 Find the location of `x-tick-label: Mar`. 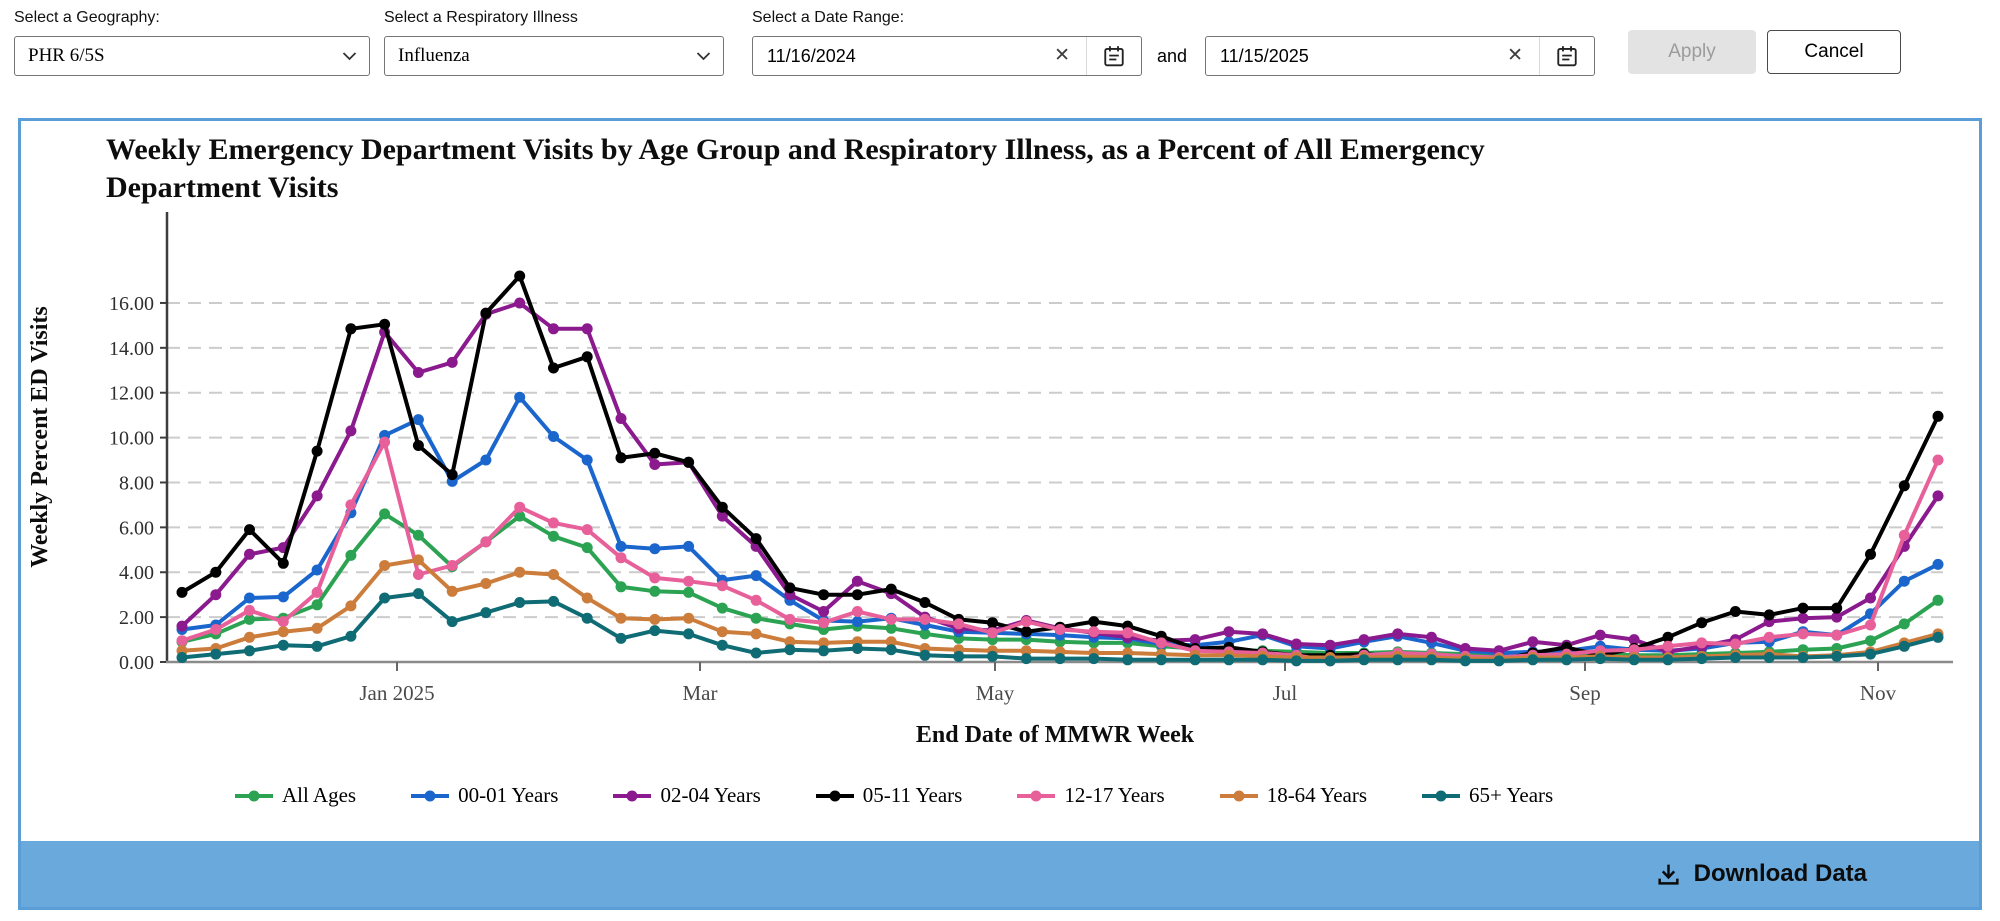

x-tick-label: Mar is located at coordinates (700, 693).